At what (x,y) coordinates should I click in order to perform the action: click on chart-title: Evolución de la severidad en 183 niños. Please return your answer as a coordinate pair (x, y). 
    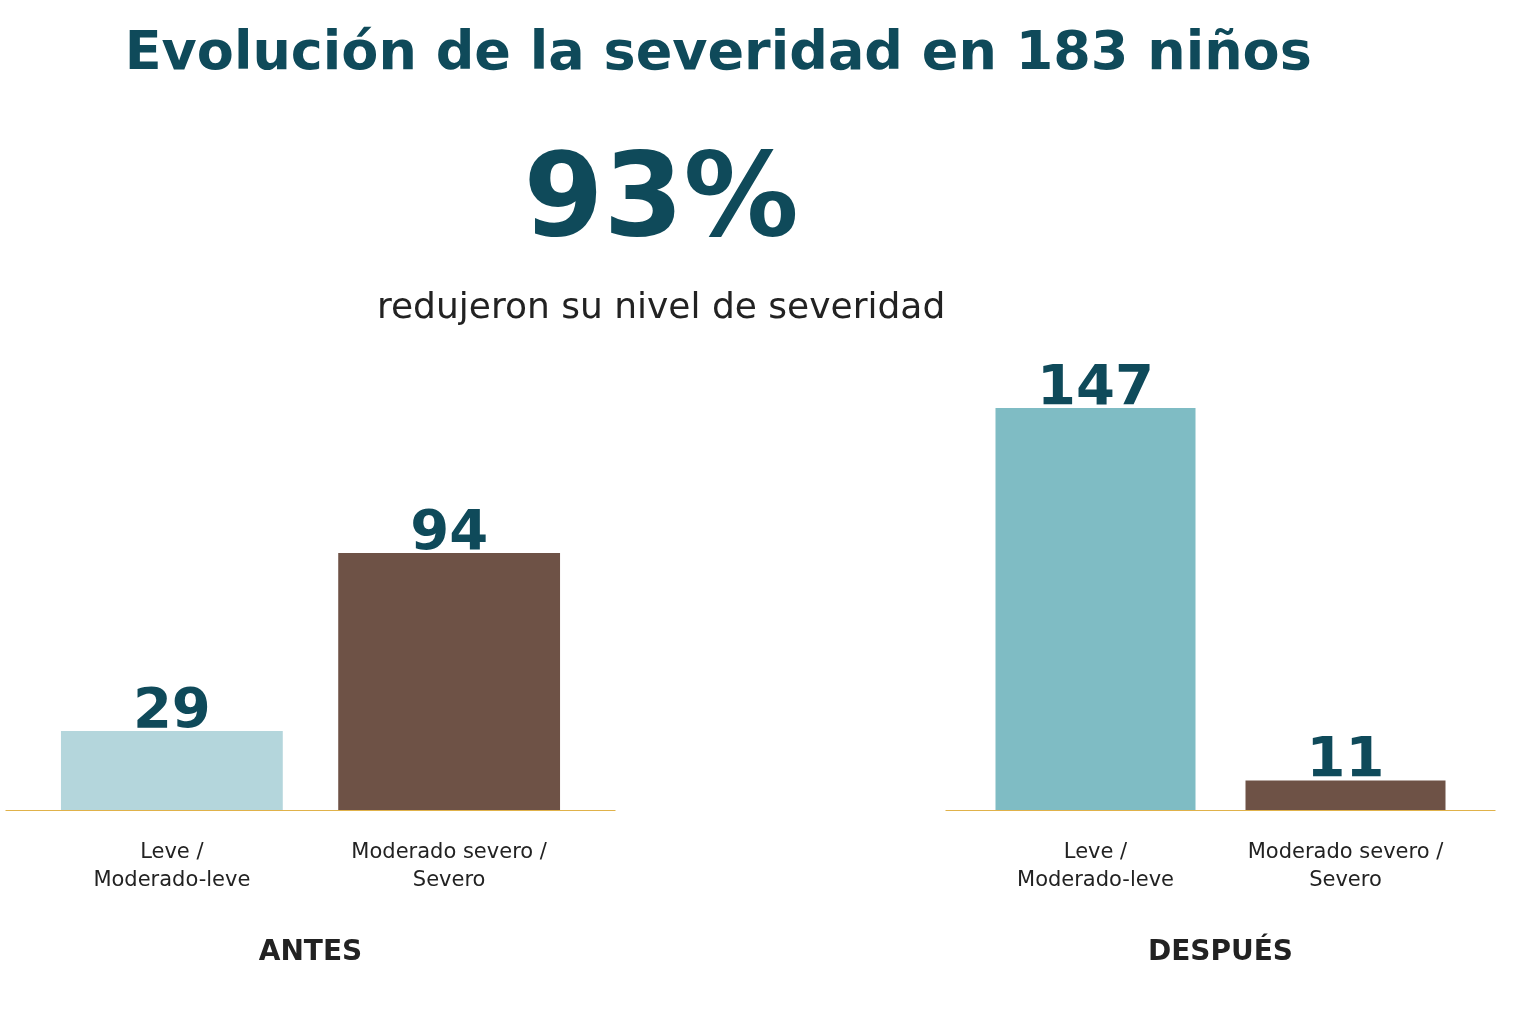
    Looking at the image, I should click on (718, 50).